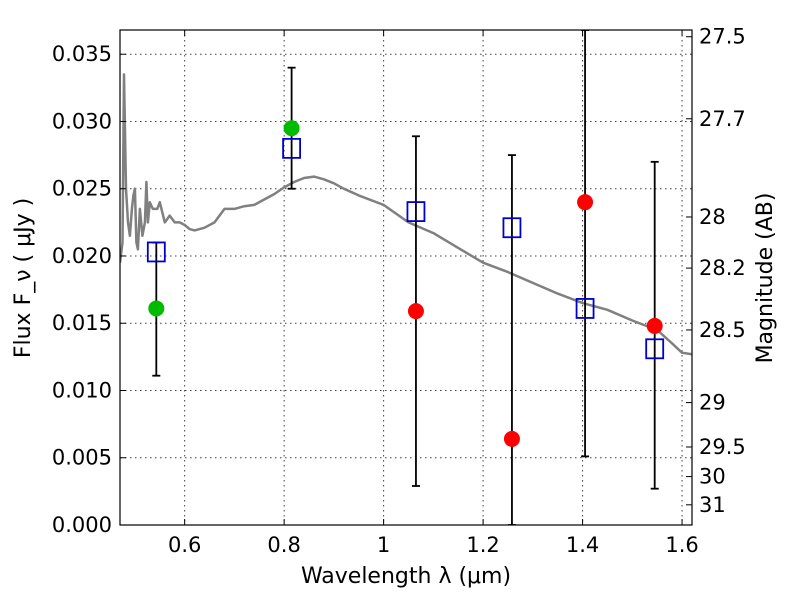  I want to click on mag-tick-label: 31, so click(712, 505).